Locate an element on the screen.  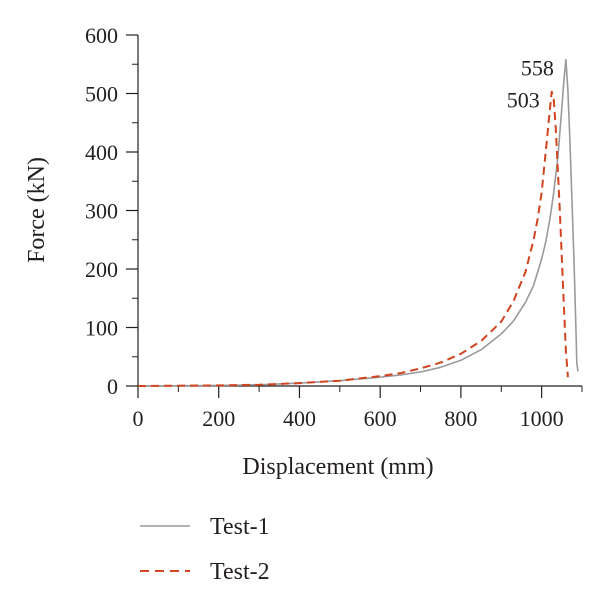
y-tick-label: 400 is located at coordinates (101, 152).